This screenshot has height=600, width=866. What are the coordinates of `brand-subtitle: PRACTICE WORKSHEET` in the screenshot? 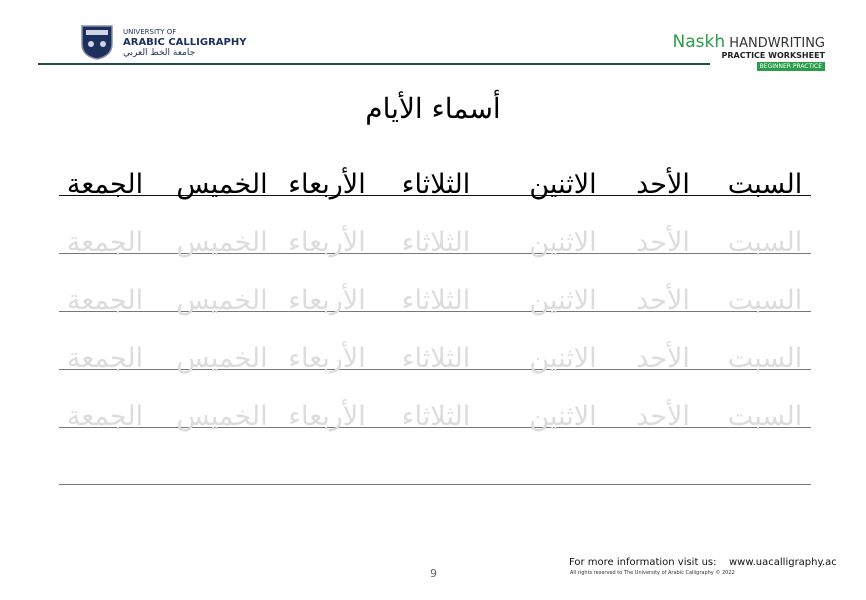 It's located at (773, 55).